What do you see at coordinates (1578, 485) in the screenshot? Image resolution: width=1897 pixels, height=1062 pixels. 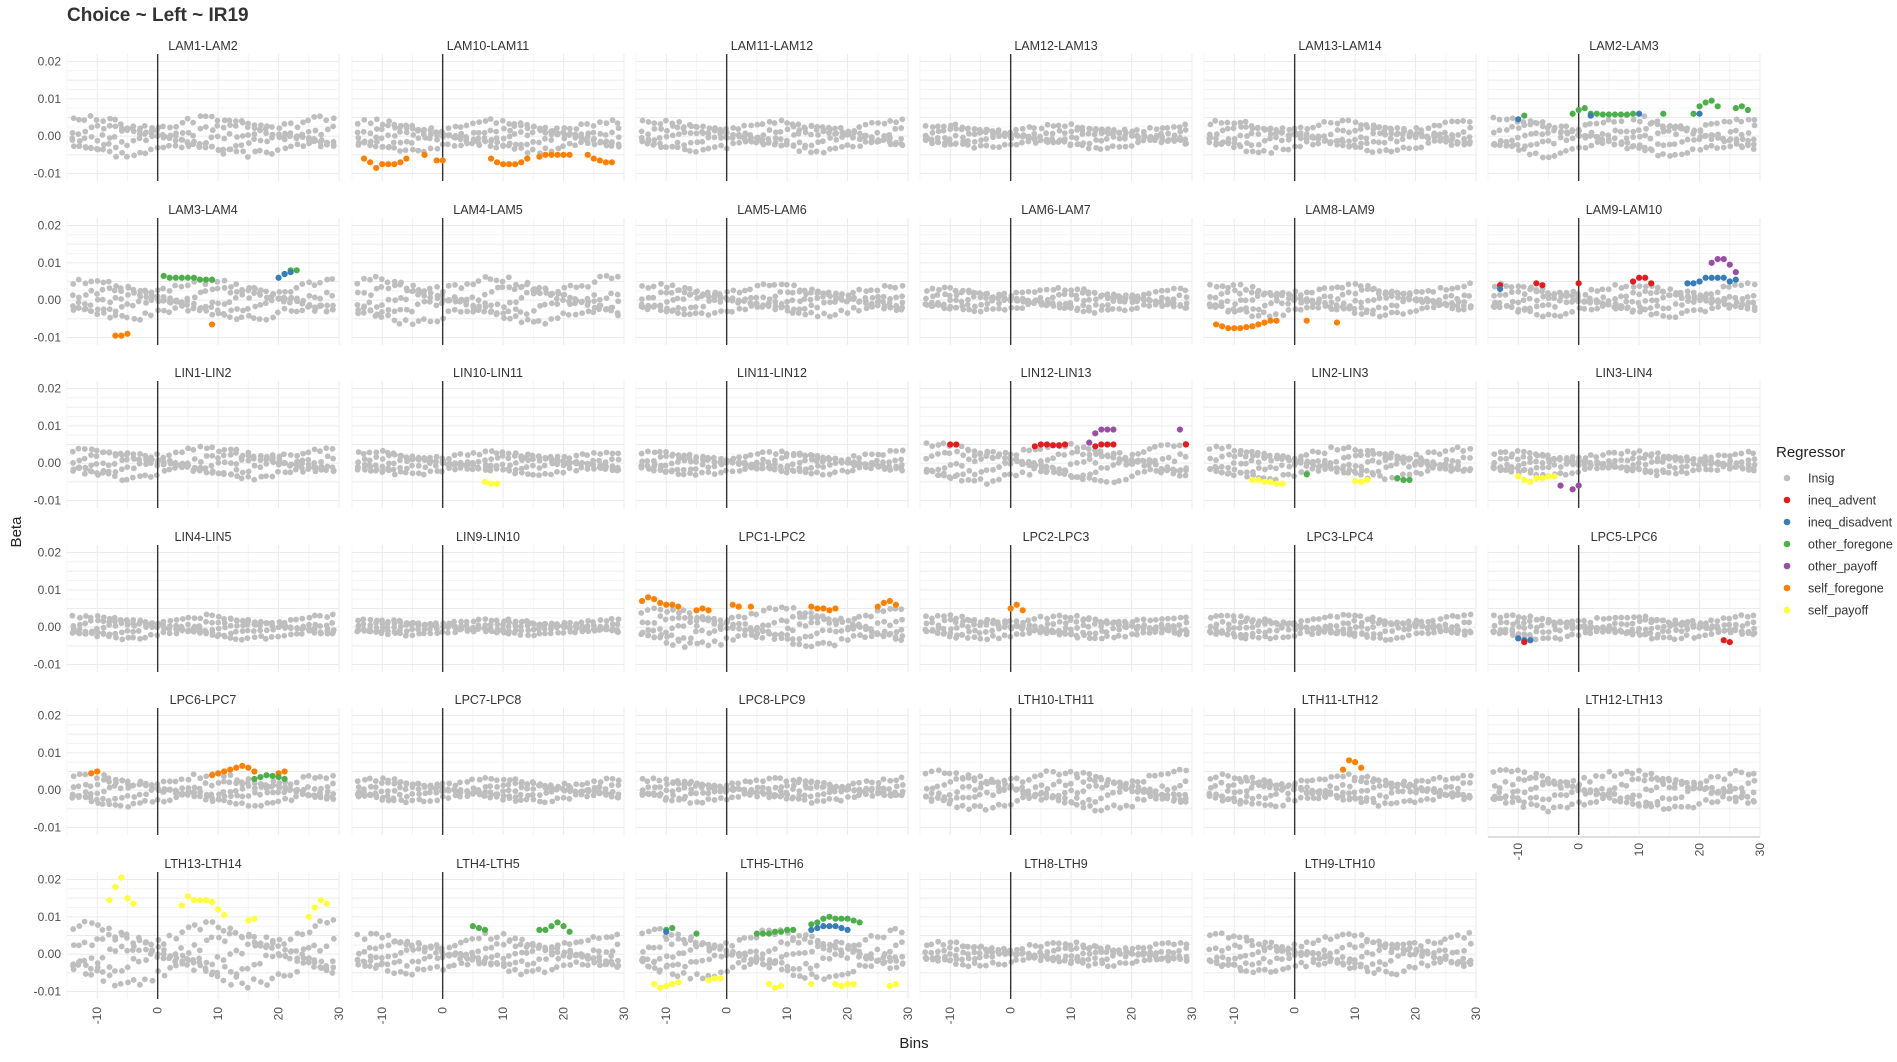 I see `data-point-other_payoff` at bounding box center [1578, 485].